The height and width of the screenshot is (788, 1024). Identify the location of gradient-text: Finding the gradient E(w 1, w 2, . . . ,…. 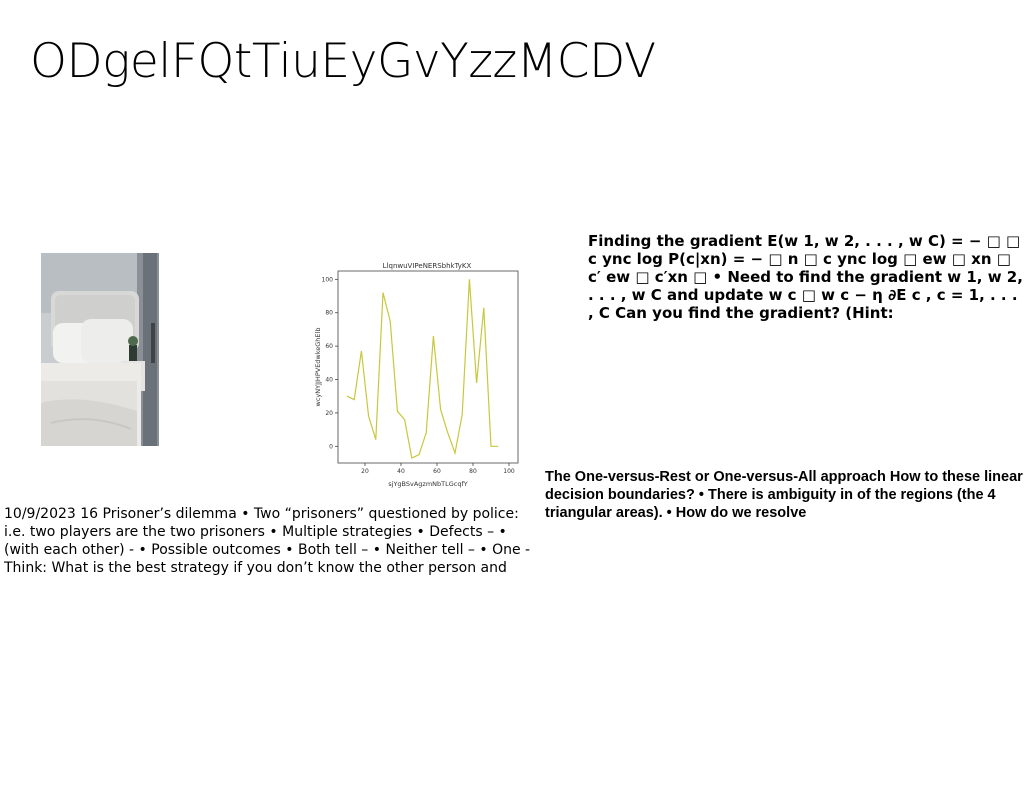
(805, 277).